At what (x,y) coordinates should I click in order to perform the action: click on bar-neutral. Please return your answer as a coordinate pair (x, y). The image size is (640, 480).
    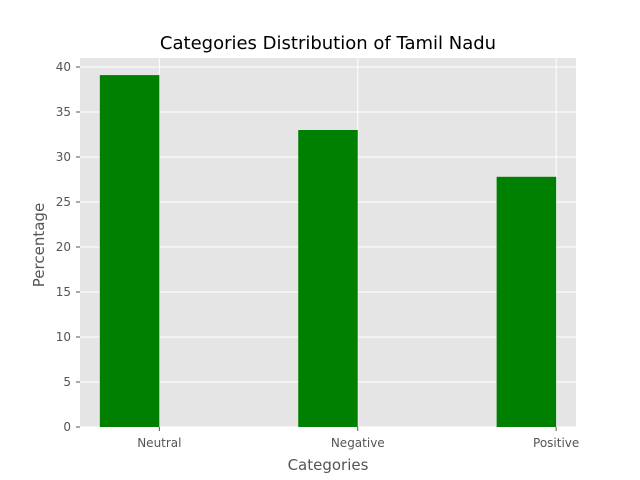
    Looking at the image, I should click on (129, 251).